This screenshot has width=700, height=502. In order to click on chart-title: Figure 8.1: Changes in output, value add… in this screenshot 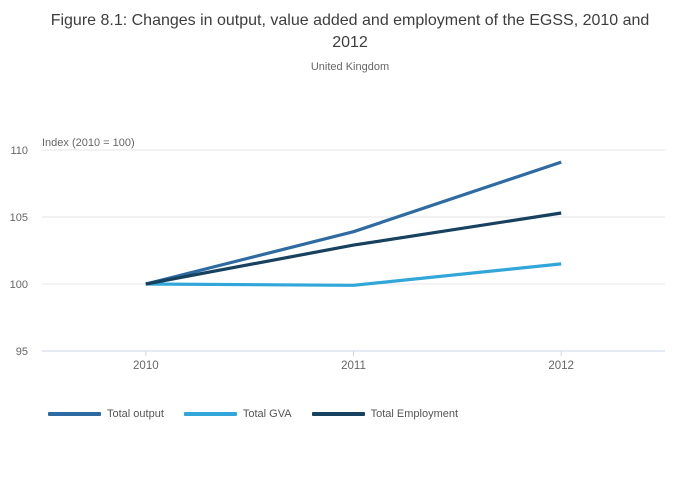, I will do `click(350, 31)`.